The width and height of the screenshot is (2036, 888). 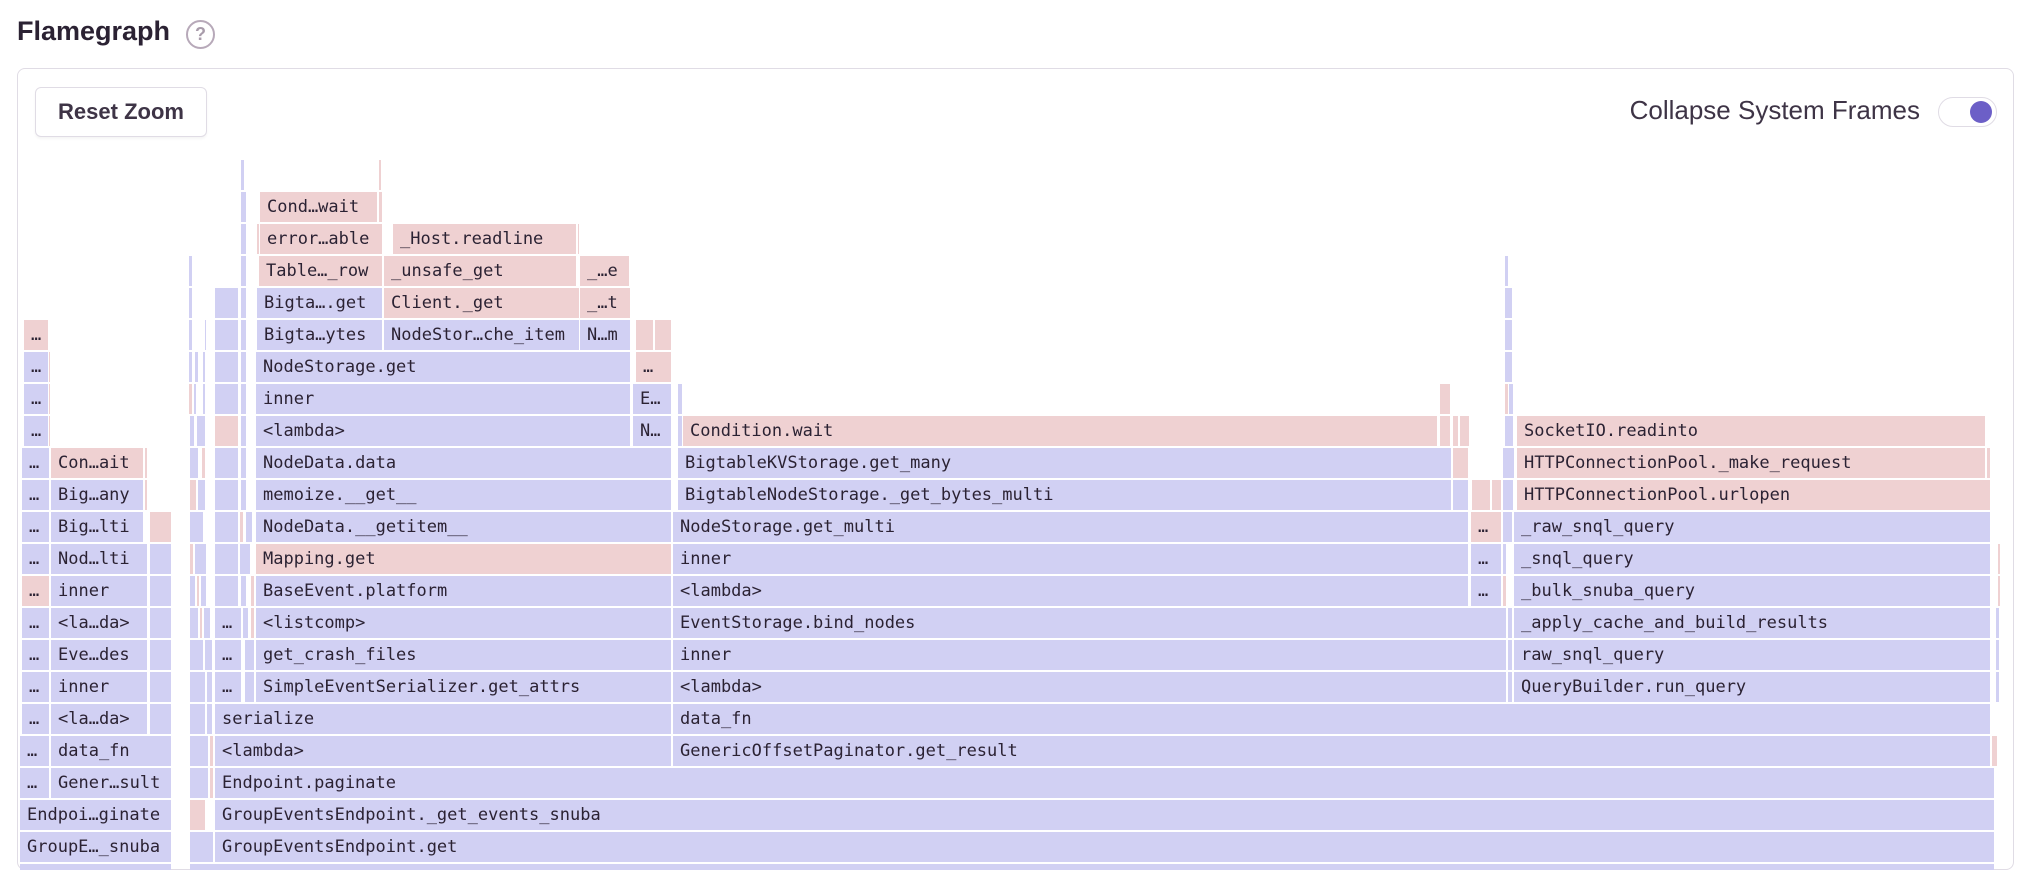 I want to click on flame-frame: Big…lti, so click(x=97, y=527).